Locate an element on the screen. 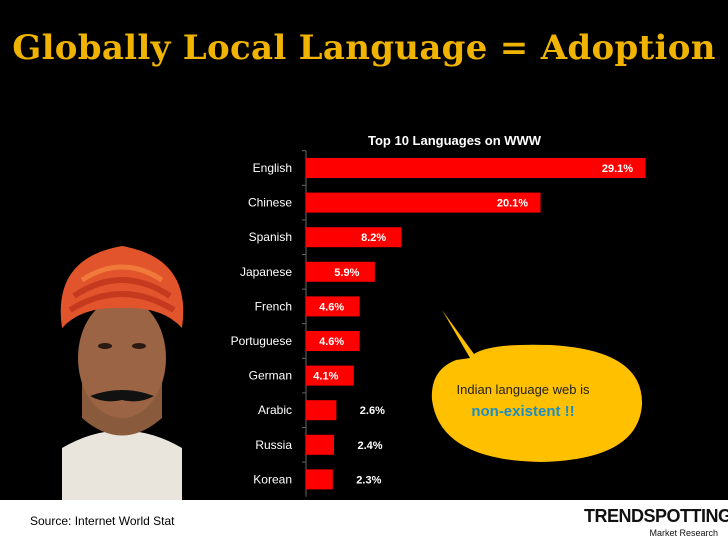 The image size is (728, 546). data-label: 4.1% is located at coordinates (325, 377).